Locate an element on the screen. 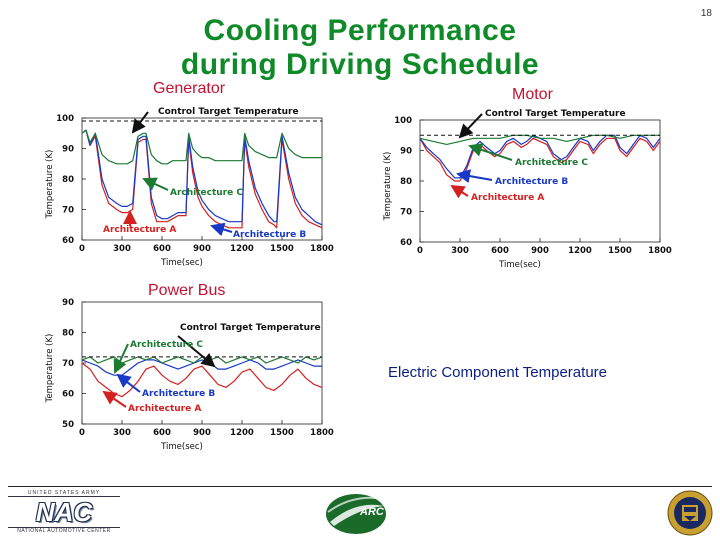 This screenshot has width=720, height=541. plot-frame is located at coordinates (202, 363).